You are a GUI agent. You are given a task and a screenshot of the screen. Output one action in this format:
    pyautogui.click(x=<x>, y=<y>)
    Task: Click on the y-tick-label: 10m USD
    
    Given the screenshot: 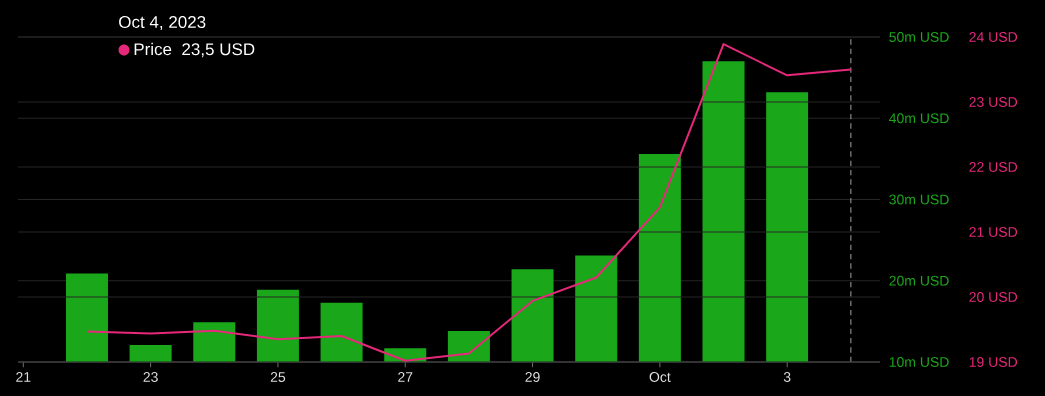 What is the action you would take?
    pyautogui.click(x=919, y=362)
    